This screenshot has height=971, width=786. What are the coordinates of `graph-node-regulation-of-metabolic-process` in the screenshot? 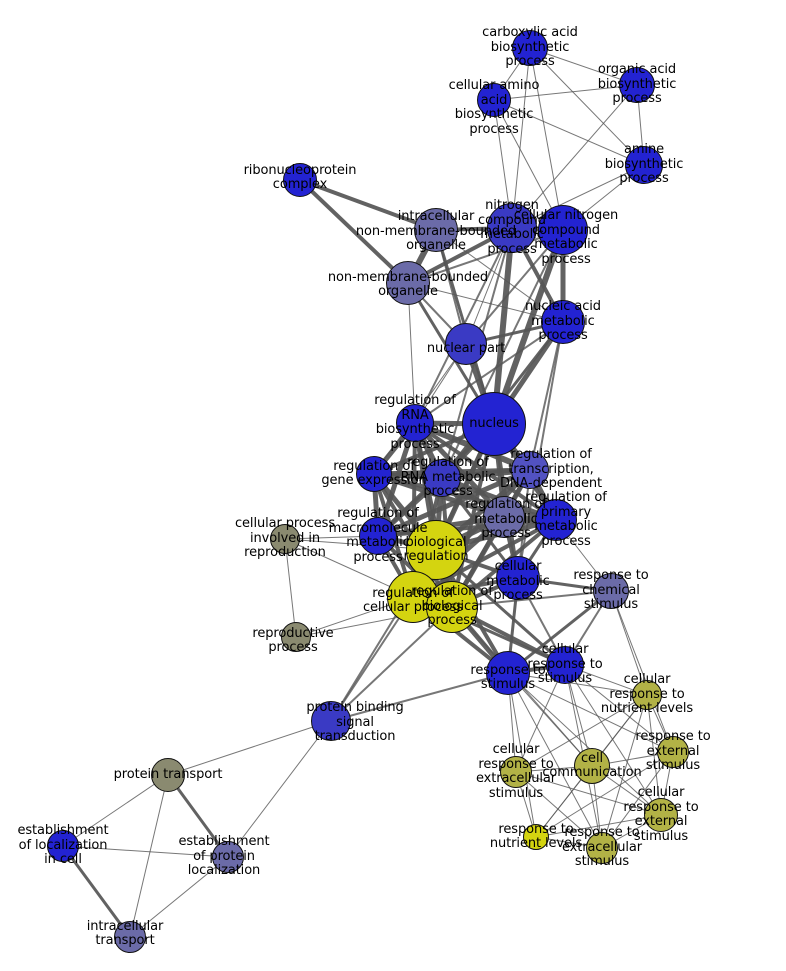 It's located at (504, 517).